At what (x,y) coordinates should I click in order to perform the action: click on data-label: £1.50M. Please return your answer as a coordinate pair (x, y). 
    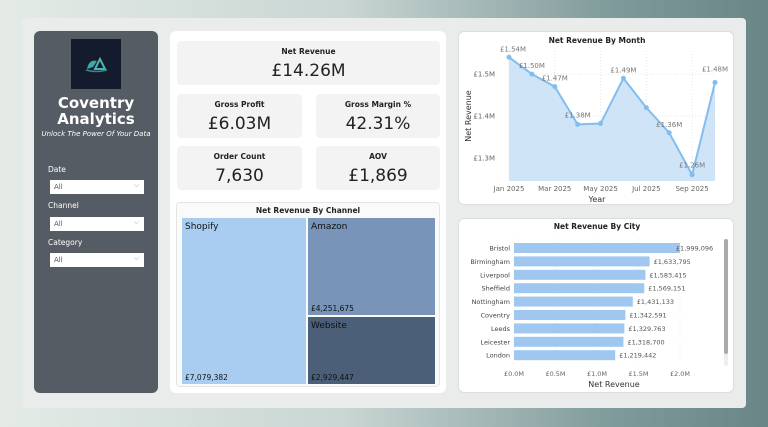
    Looking at the image, I should click on (532, 66).